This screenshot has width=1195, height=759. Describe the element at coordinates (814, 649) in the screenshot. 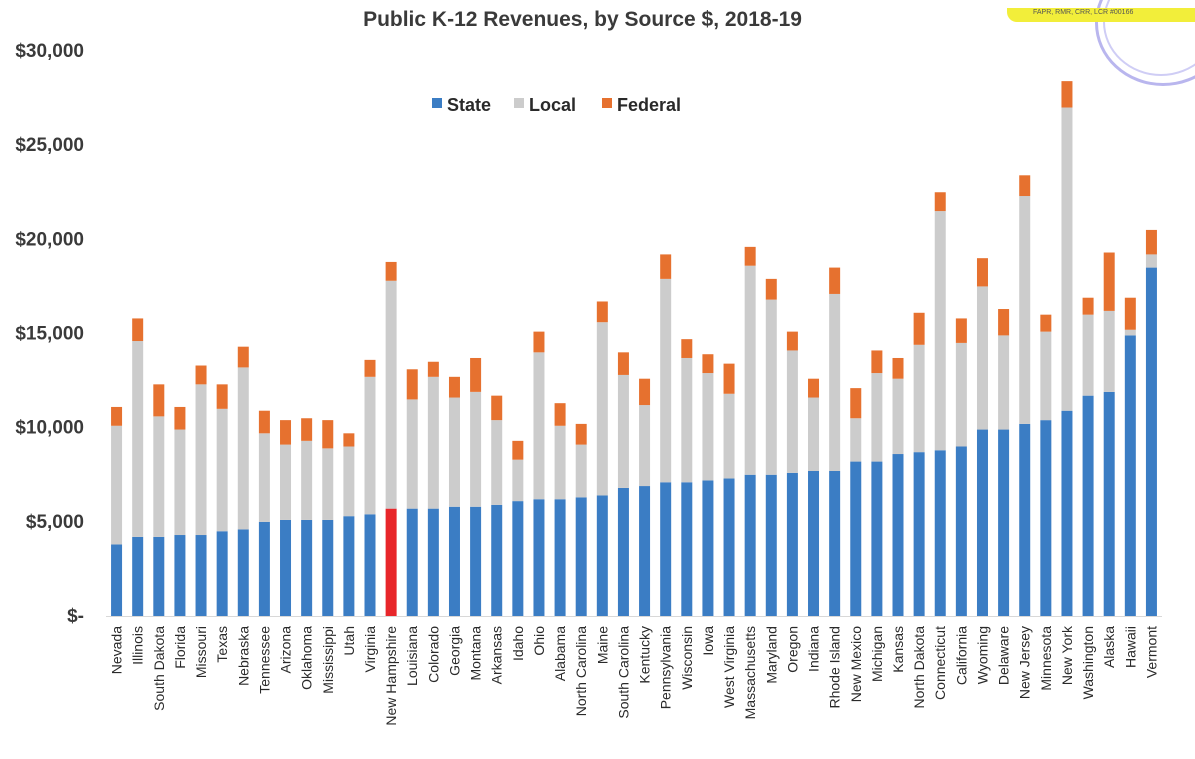

I see `x-tick-label: Indiana` at that location.